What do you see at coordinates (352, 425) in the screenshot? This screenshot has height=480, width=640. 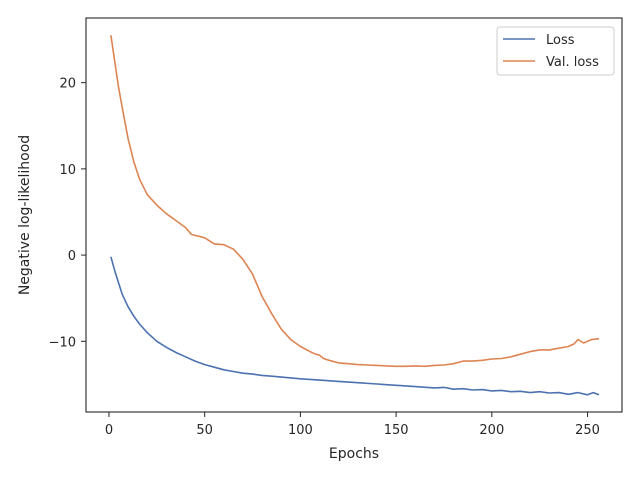 I see `x-axis: 0 50 100 150 200 250` at bounding box center [352, 425].